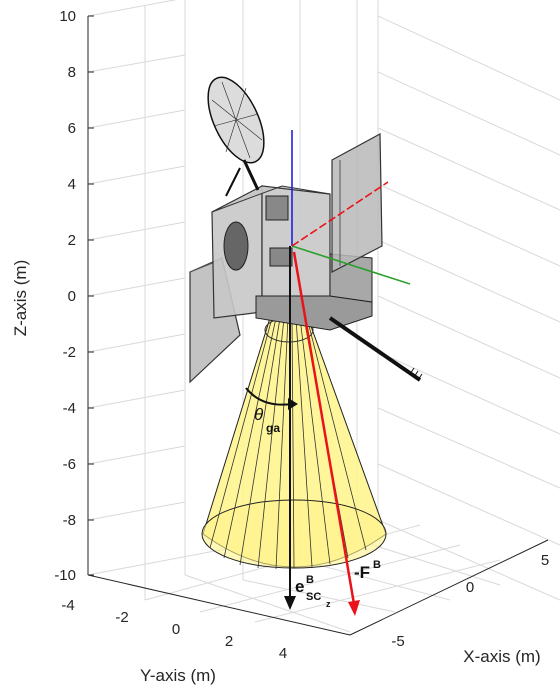  What do you see at coordinates (351, 265) in the screenshot?
I see `body-x-axis` at bounding box center [351, 265].